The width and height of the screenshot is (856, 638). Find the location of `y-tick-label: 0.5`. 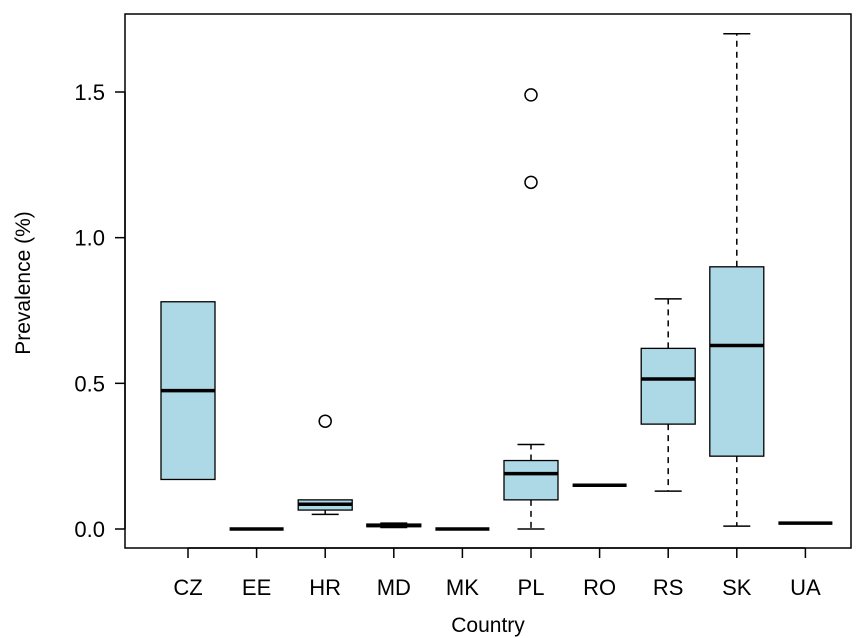

y-tick-label: 0.5 is located at coordinates (89, 383).